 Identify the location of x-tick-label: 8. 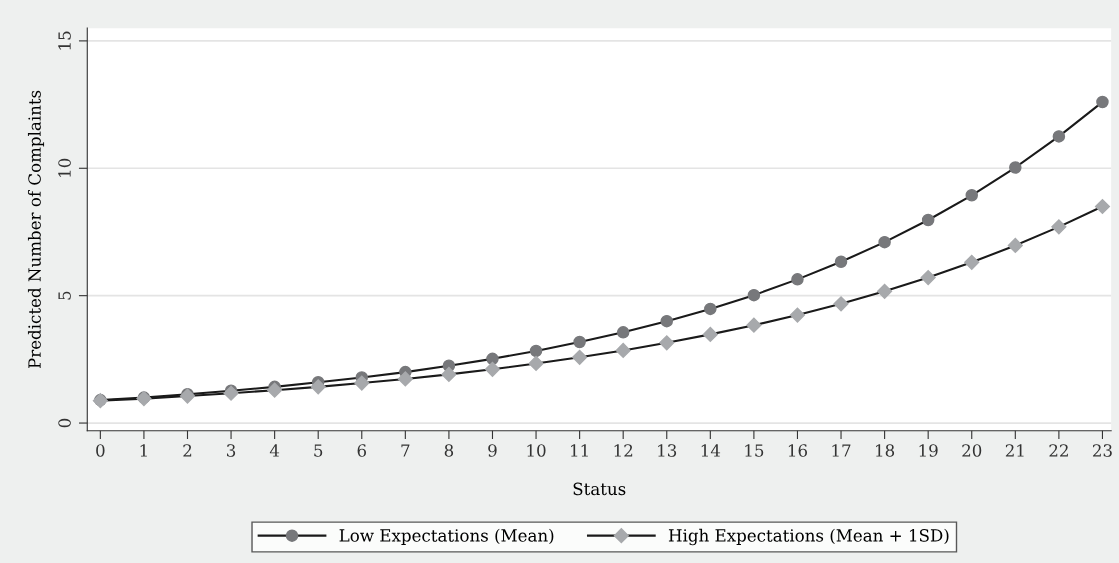
(449, 450).